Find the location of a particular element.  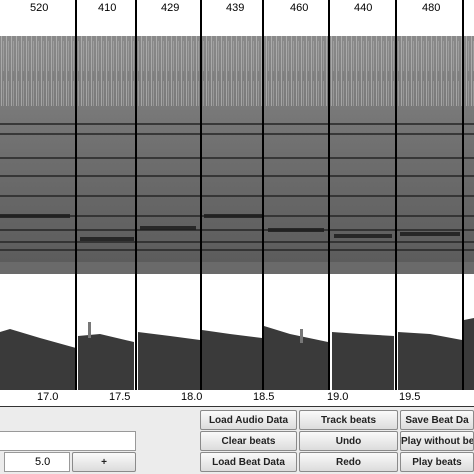

increment-button: + is located at coordinates (104, 462).